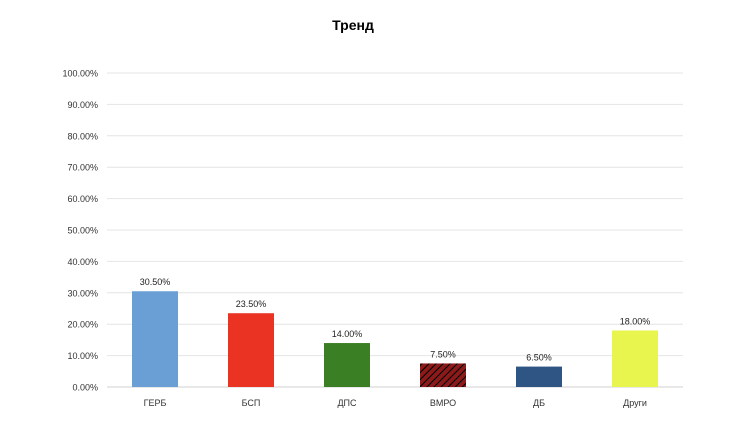 The image size is (750, 429). What do you see at coordinates (82, 105) in the screenshot?
I see `y-tick-label: 90.00%` at bounding box center [82, 105].